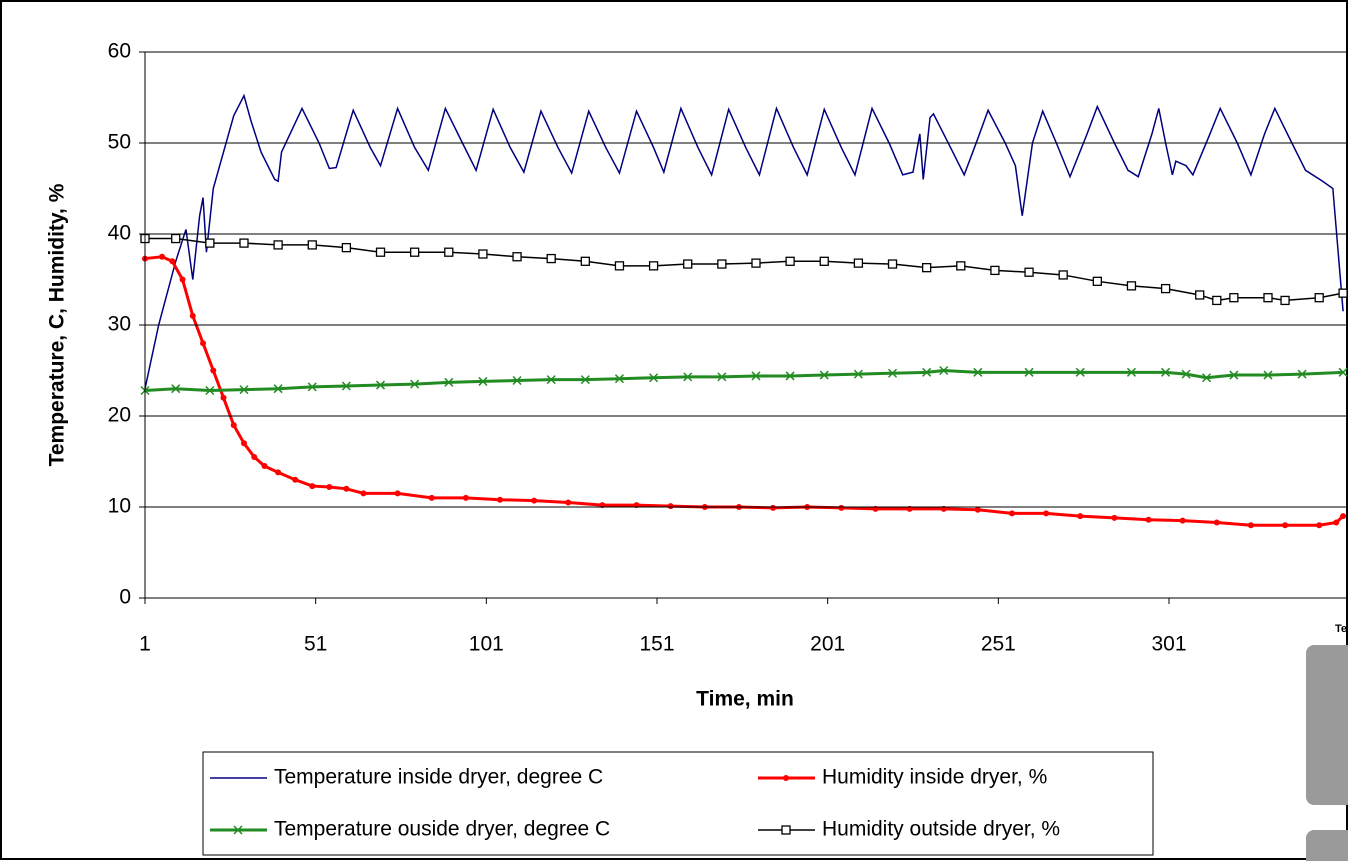 This screenshot has width=1348, height=866. I want to click on y-tick-label: 40, so click(119, 233).